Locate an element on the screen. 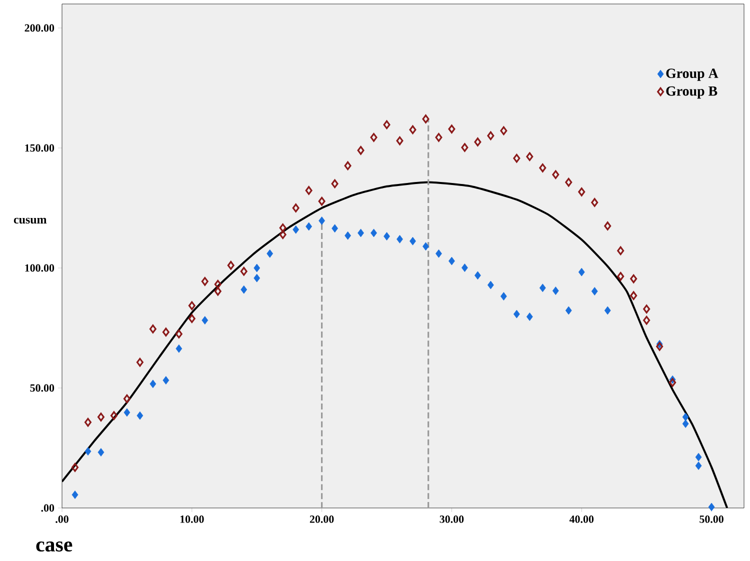 Image resolution: width=750 pixels, height=561 pixels. x-axis-title: case is located at coordinates (54, 547).